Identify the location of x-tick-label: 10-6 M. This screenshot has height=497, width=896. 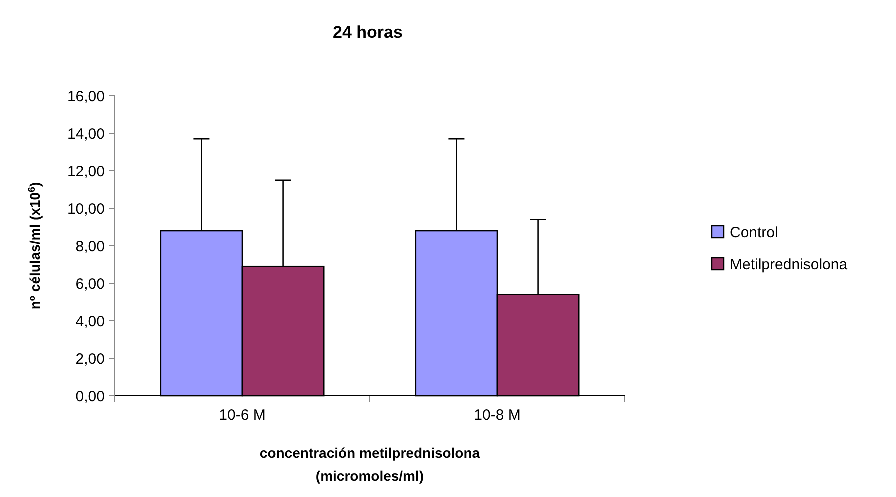
(242, 415).